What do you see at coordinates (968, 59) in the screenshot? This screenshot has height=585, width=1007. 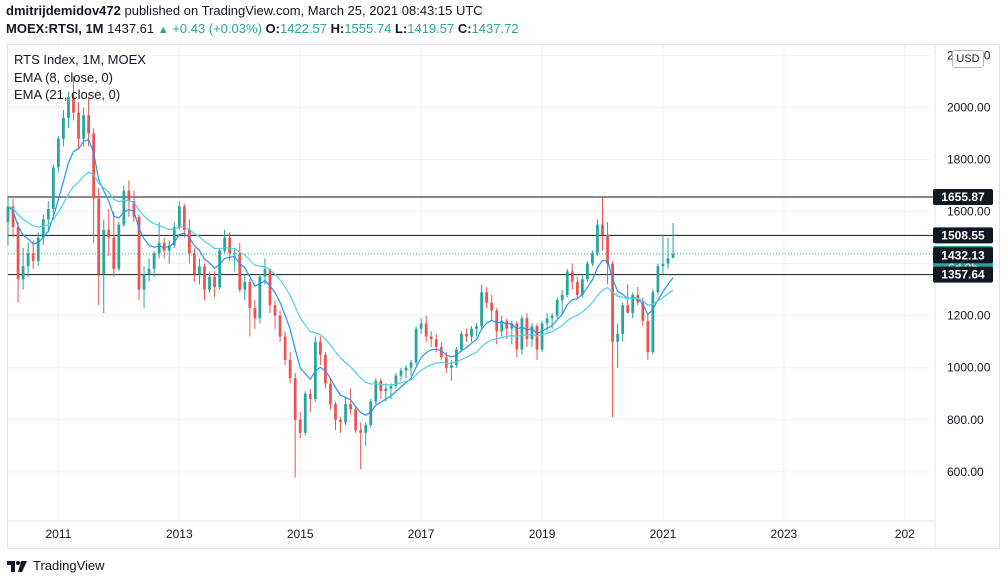 I see `currency-button: USD` at bounding box center [968, 59].